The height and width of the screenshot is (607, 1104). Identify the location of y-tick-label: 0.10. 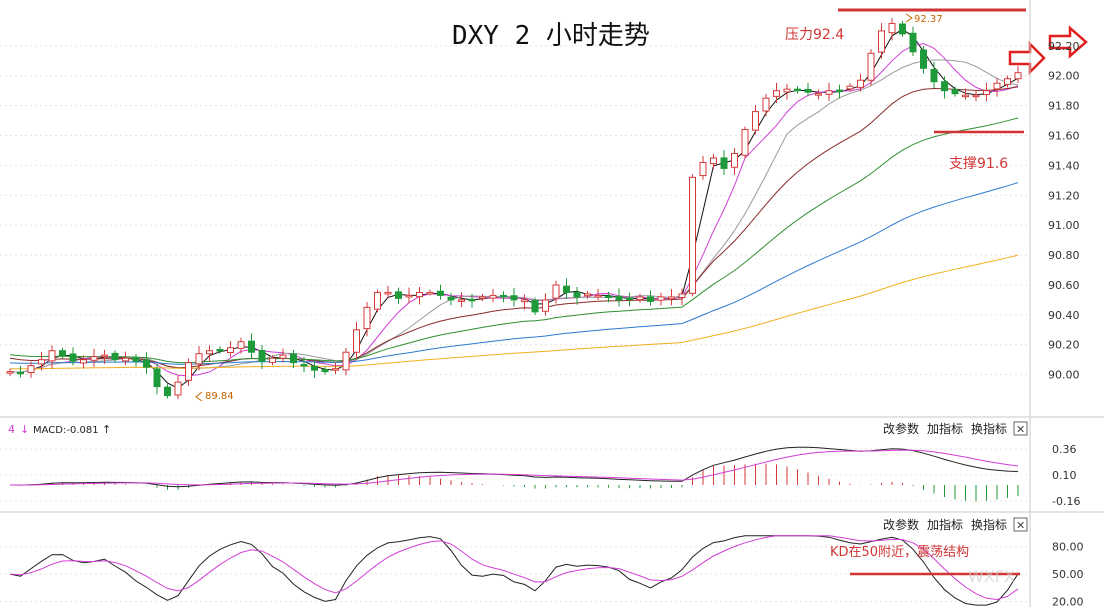
(1064, 475).